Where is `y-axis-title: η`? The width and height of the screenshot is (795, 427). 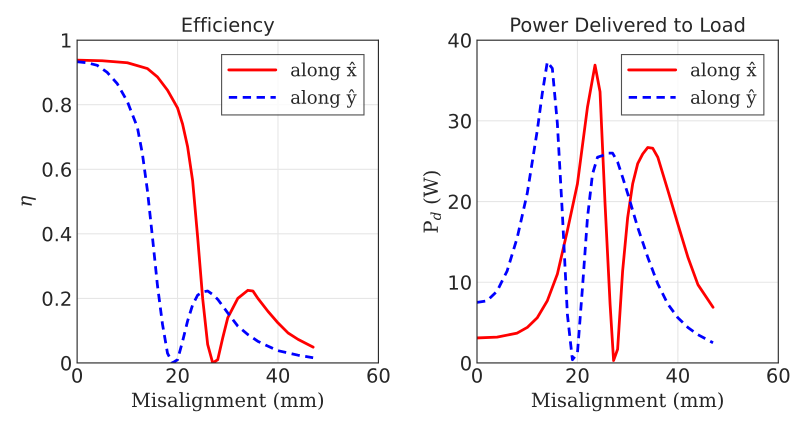
y-axis-title: η is located at coordinates (28, 201).